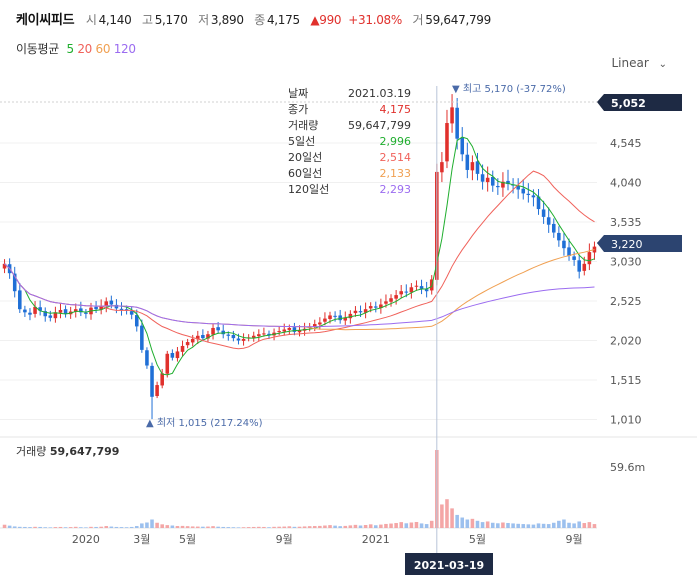 Image resolution: width=697 pixels, height=582 pixels. I want to click on y-tick-label: 4,545, so click(626, 143).